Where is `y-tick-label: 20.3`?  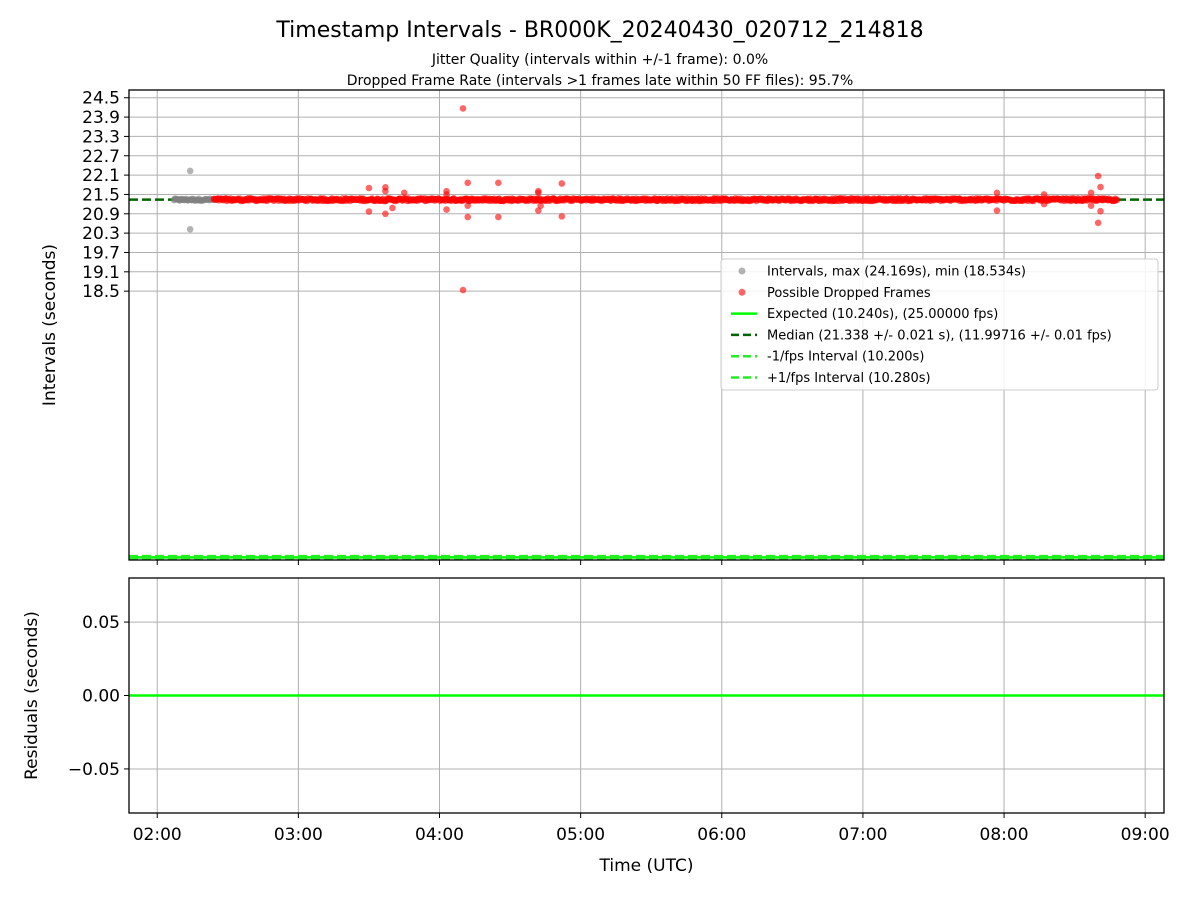
y-tick-label: 20.3 is located at coordinates (101, 234).